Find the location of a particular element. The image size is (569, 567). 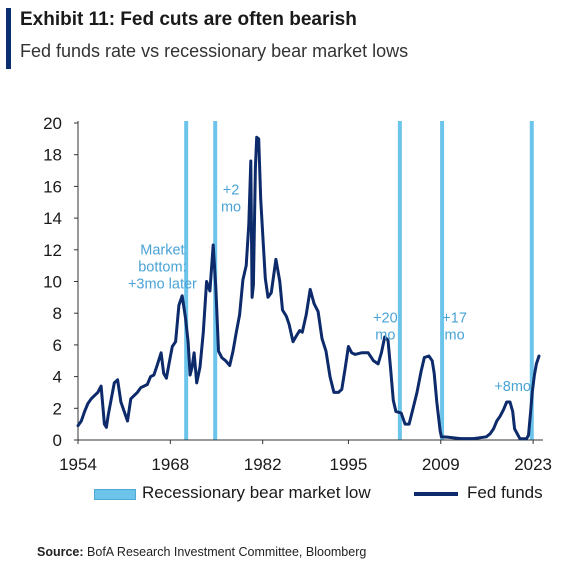

y-tick-label: 18 is located at coordinates (52, 155).